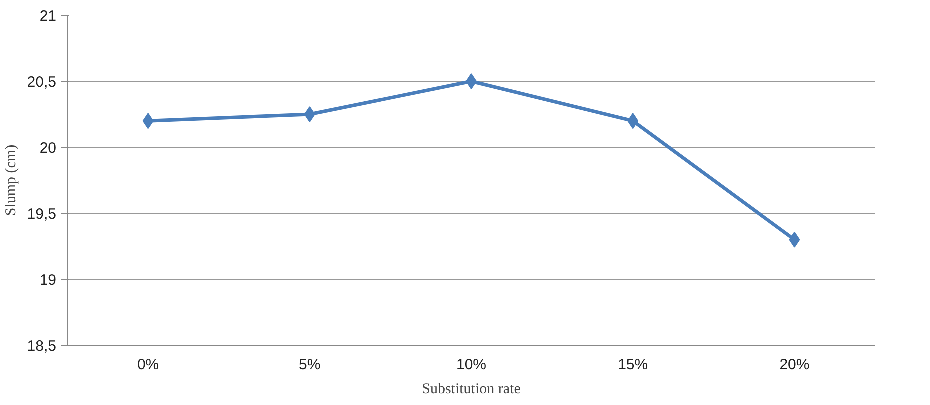 The image size is (930, 405). I want to click on x-tick-label: 15%, so click(633, 365).